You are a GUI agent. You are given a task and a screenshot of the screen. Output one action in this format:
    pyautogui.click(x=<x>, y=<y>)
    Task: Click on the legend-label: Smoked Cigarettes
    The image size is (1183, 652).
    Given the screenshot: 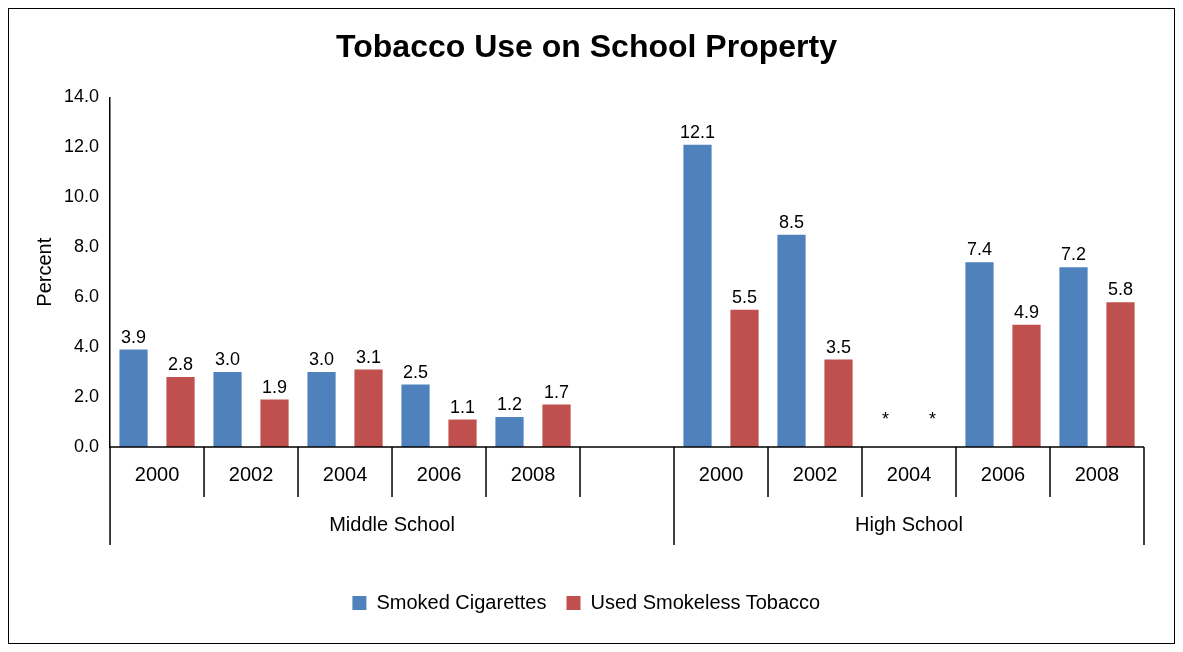 What is the action you would take?
    pyautogui.click(x=461, y=601)
    